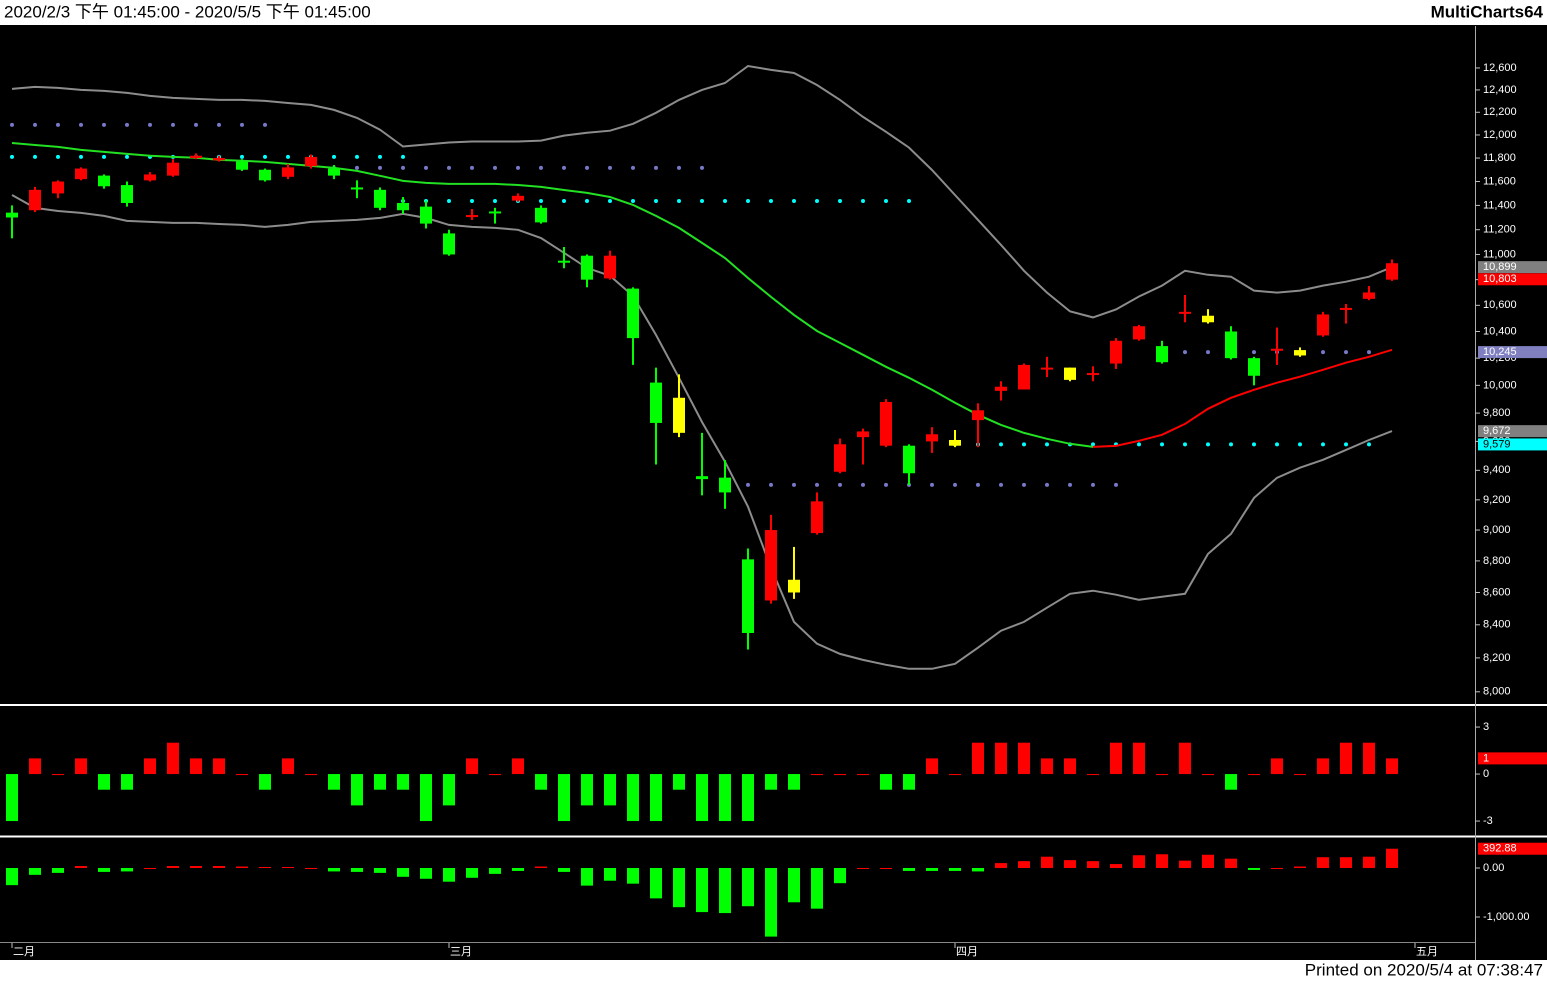 This screenshot has height=982, width=1547. What do you see at coordinates (1497, 470) in the screenshot?
I see `y-tick-label: 9,400` at bounding box center [1497, 470].